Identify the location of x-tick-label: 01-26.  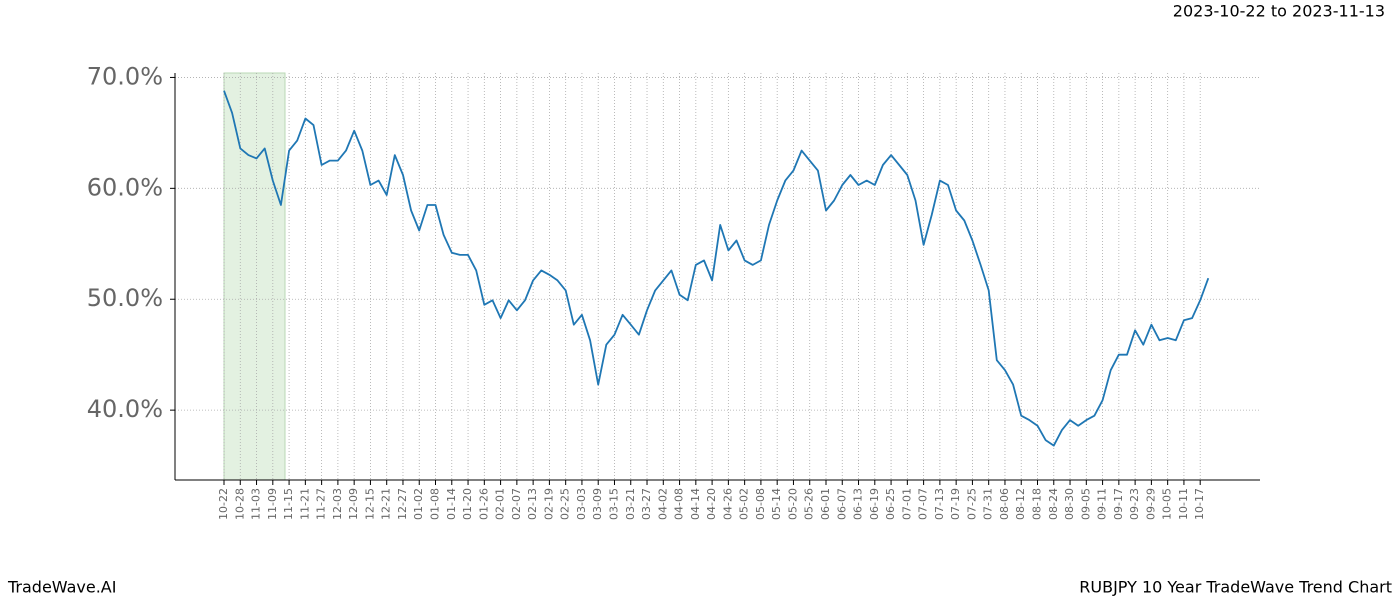
(483, 504).